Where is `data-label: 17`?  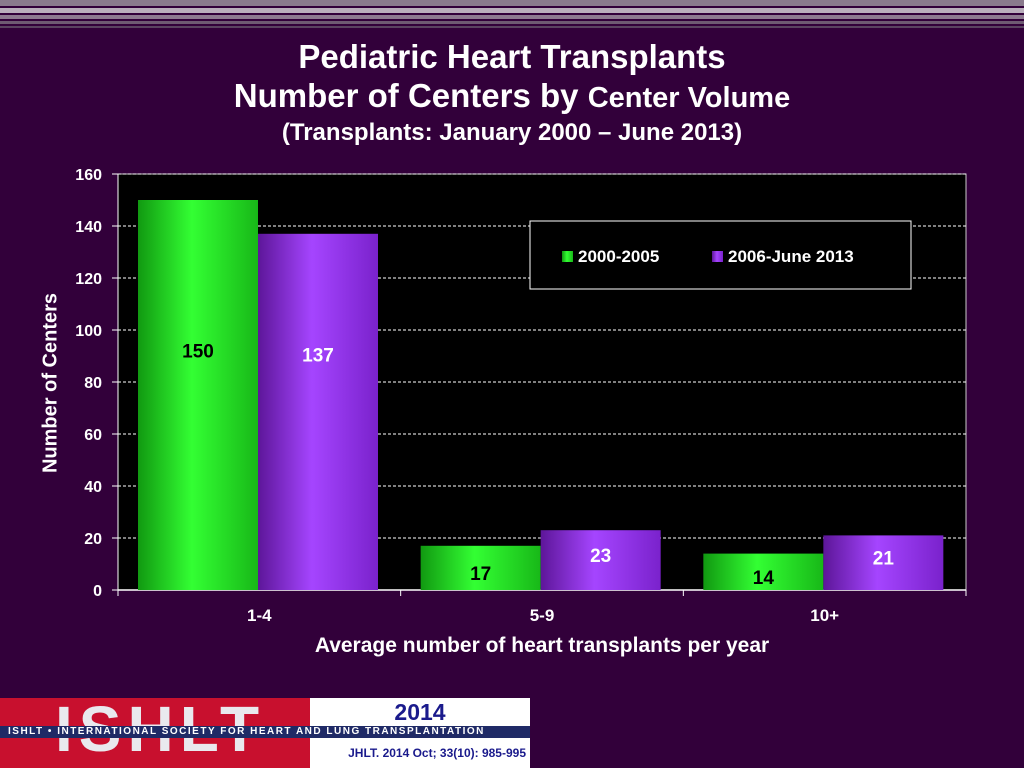 data-label: 17 is located at coordinates (480, 574).